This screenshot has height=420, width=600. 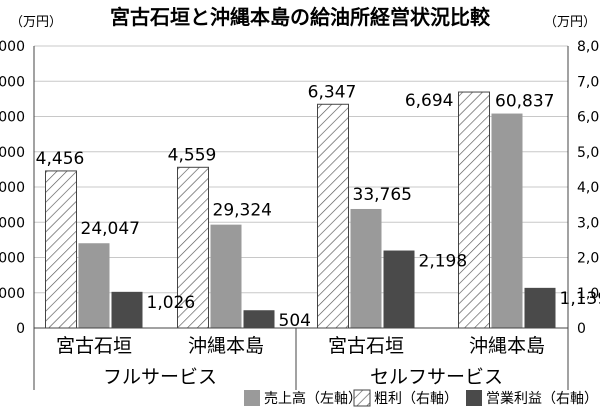 I want to click on data-label-gross-profit: 4,559, so click(x=192, y=155).